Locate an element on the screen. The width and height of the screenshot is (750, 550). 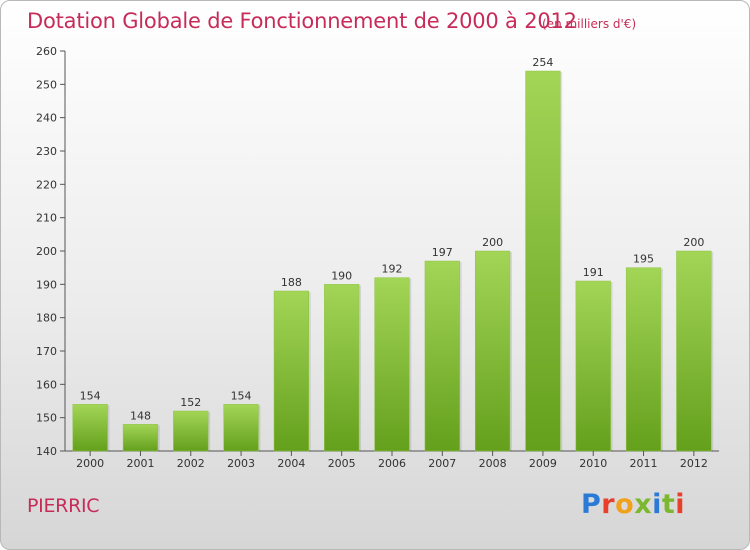
x-tick-label: 2000 is located at coordinates (90, 463).